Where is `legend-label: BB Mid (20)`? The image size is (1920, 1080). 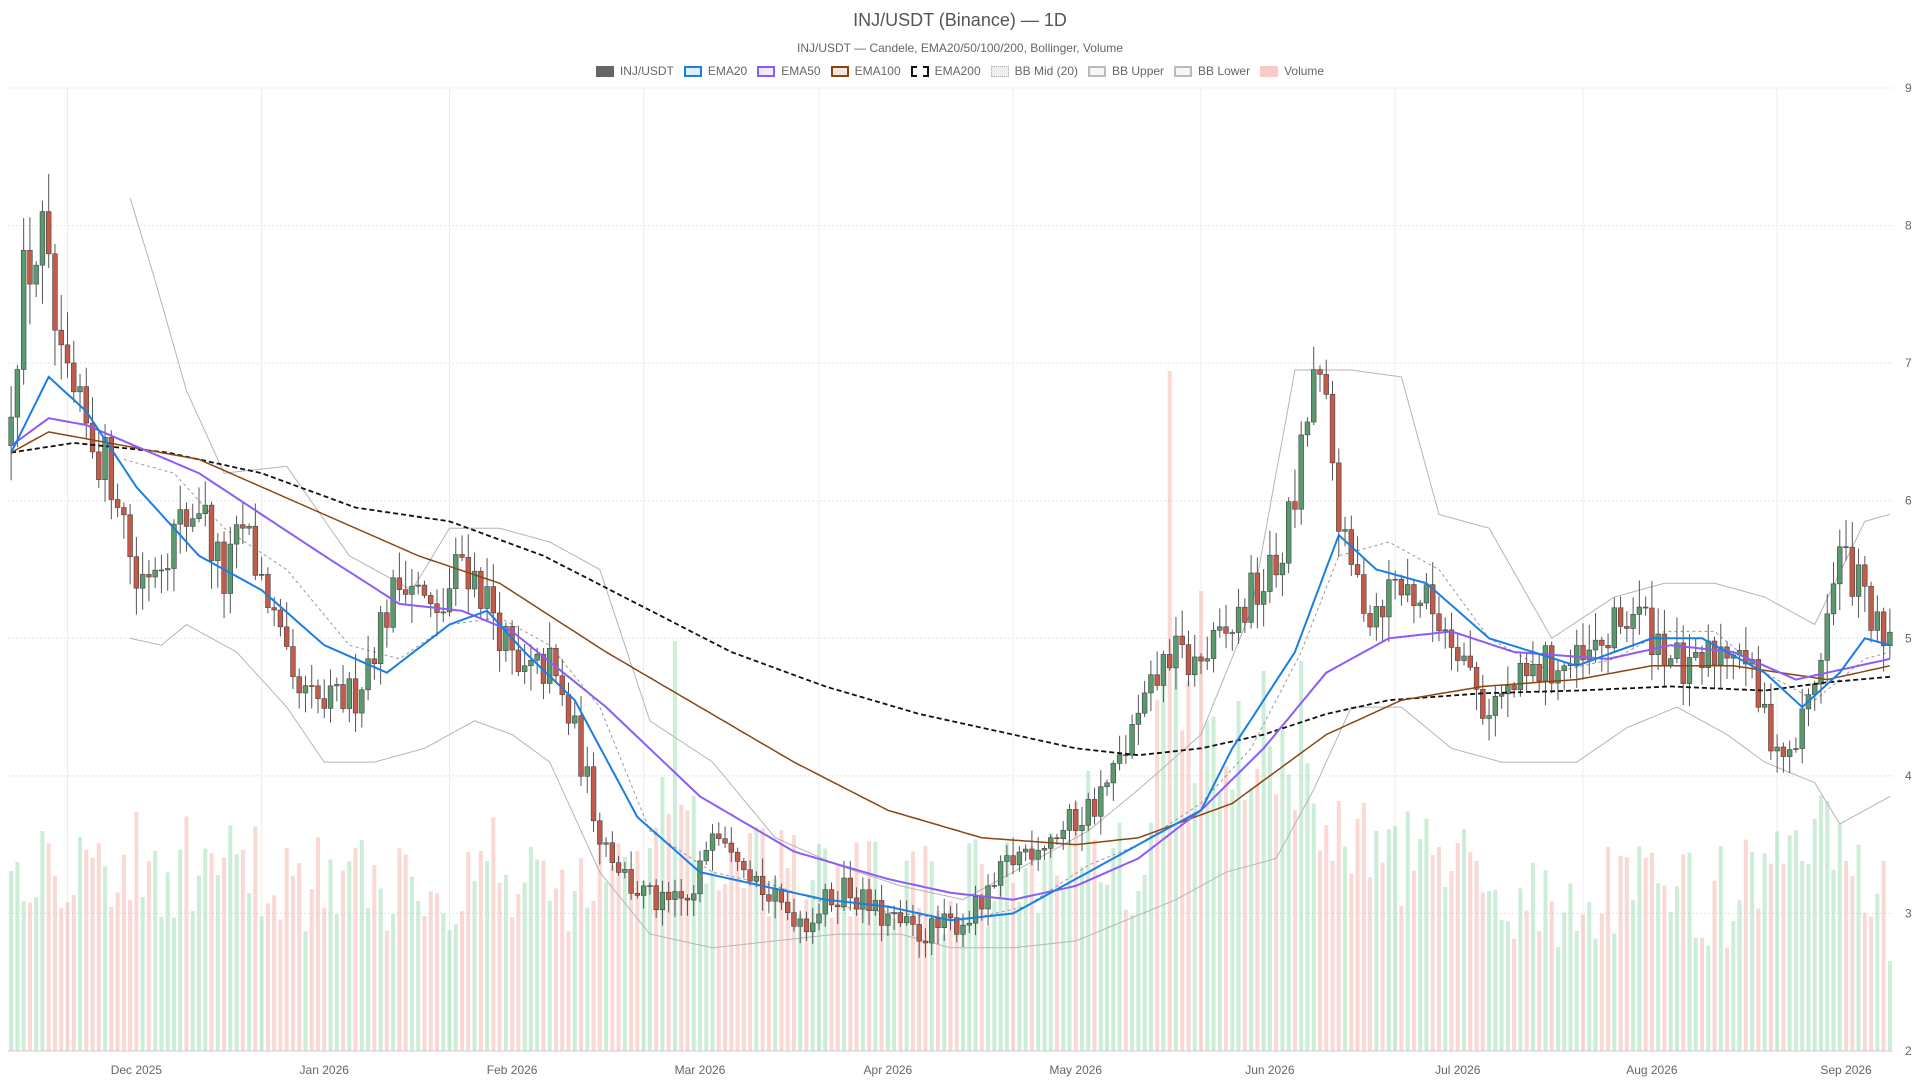
legend-label: BB Mid (20) is located at coordinates (1046, 71).